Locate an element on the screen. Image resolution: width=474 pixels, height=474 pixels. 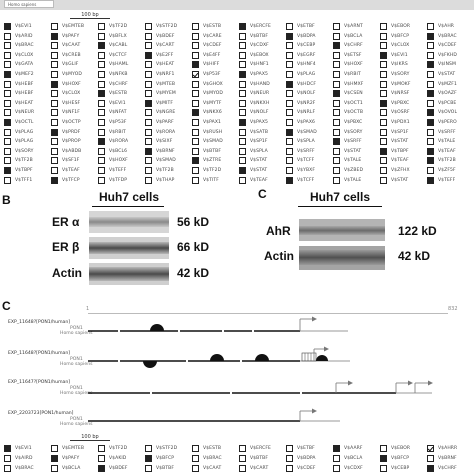
factor-checkbox: V$OCTP is located at coordinates (66, 122).